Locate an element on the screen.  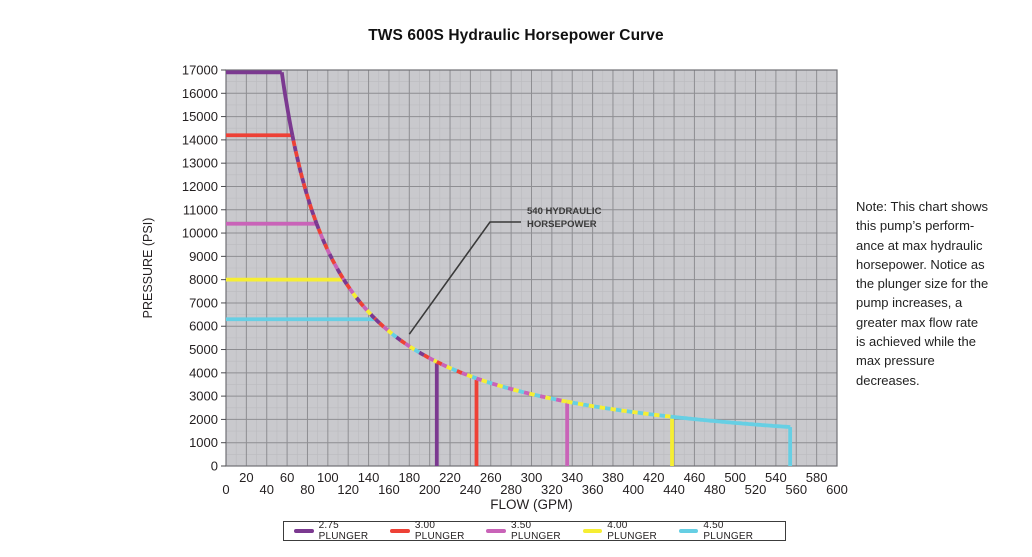
annotation-label: 540 HYDRAULIC HORSEPOWER is located at coordinates (564, 218).